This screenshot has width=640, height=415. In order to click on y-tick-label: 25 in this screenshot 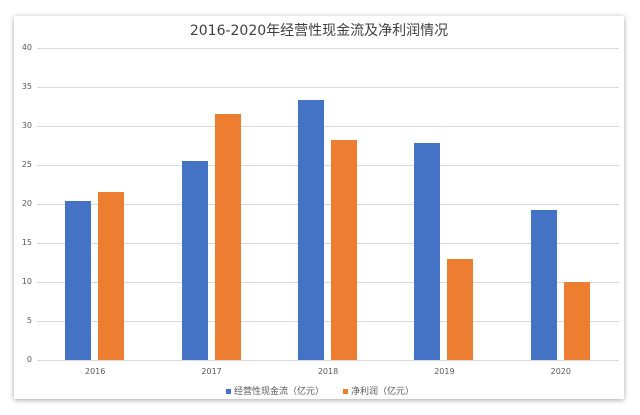, I will do `click(26, 164)`.